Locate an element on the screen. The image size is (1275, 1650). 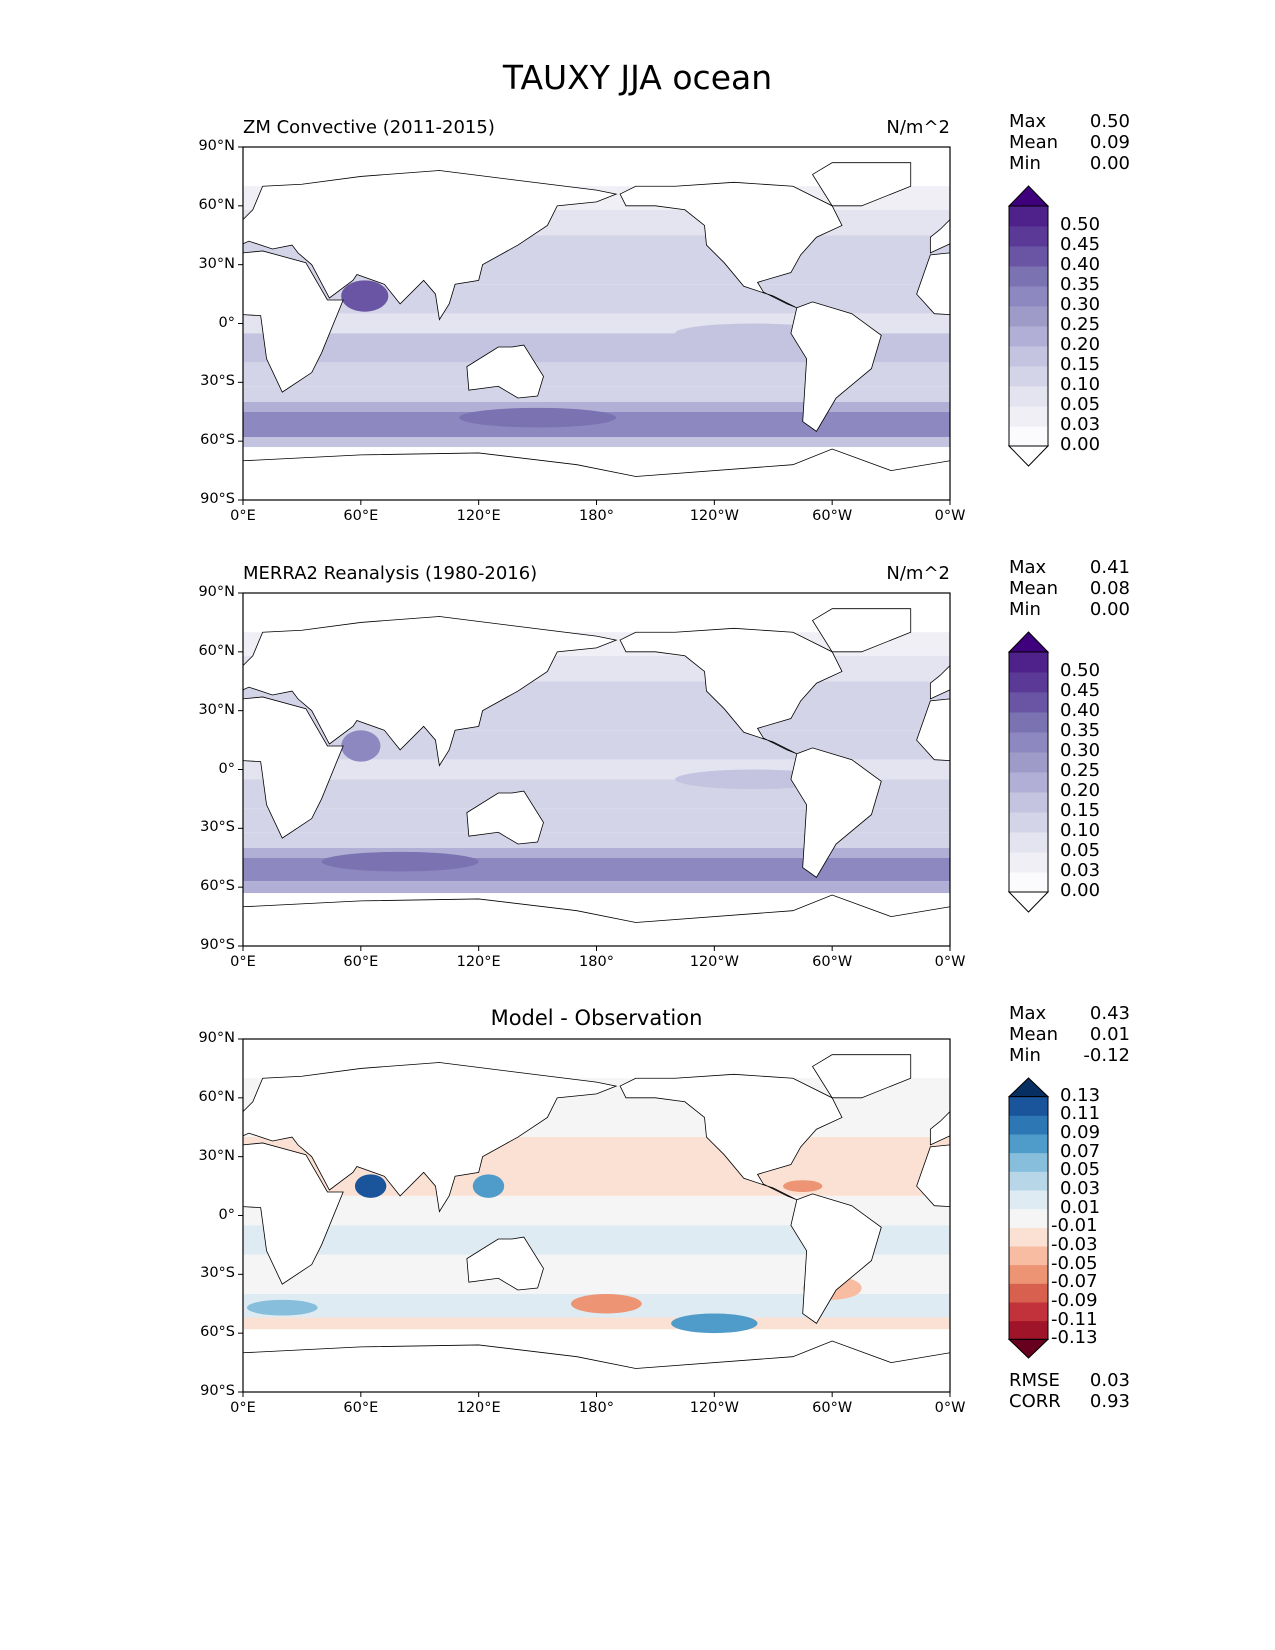
colorbar-tick-label: 0.00 is located at coordinates (1080, 444).